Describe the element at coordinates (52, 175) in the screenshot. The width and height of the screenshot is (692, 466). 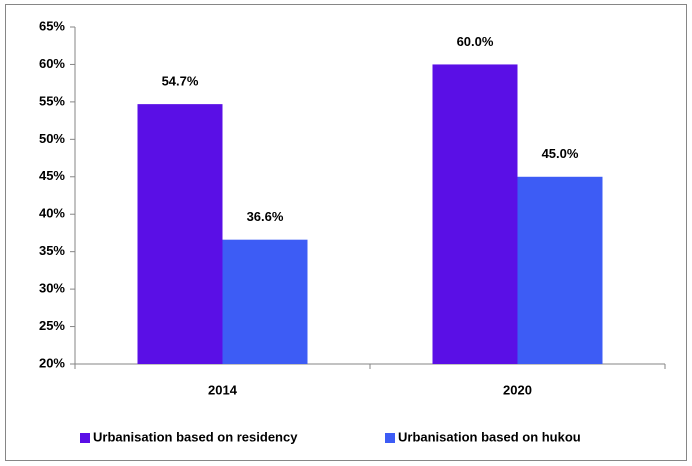
I see `y-tick-label: 45%` at that location.